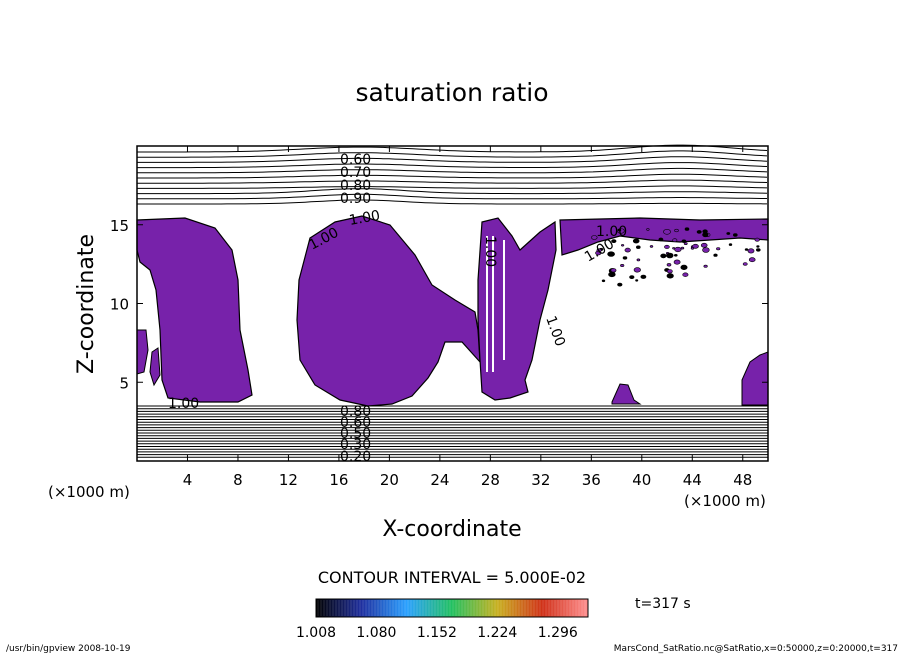 The height and width of the screenshot is (654, 904). I want to click on x-tick-label: 28, so click(490, 480).